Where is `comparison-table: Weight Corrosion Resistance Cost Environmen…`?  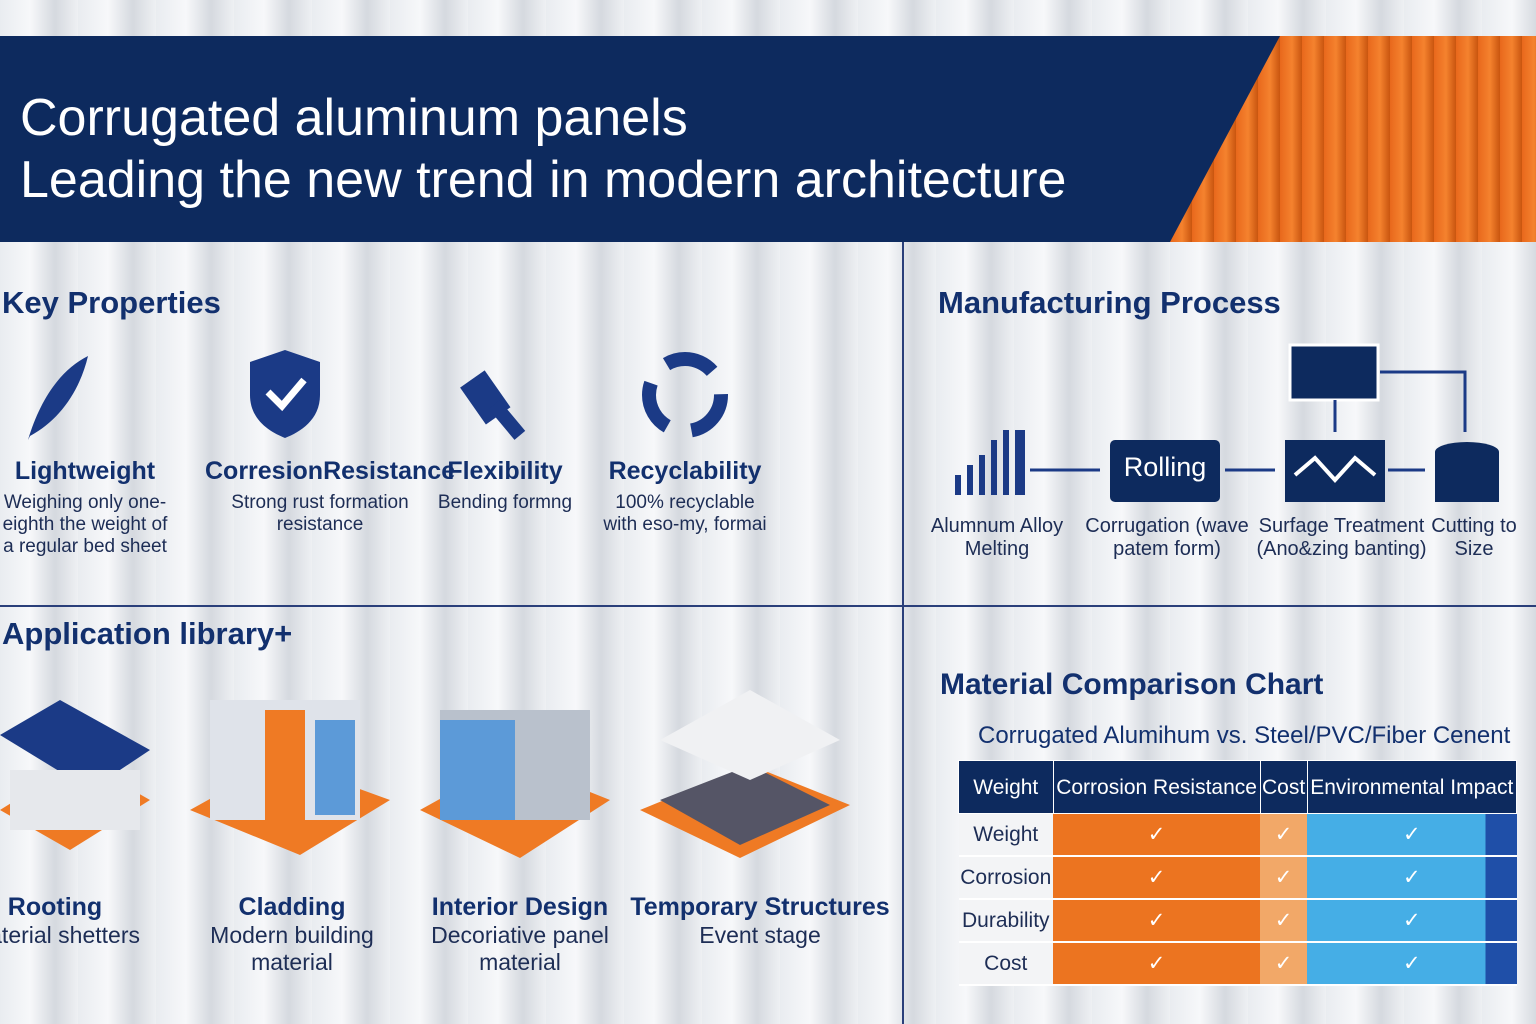 comparison-table: Weight Corrosion Resistance Cost Environmen… is located at coordinates (1238, 873).